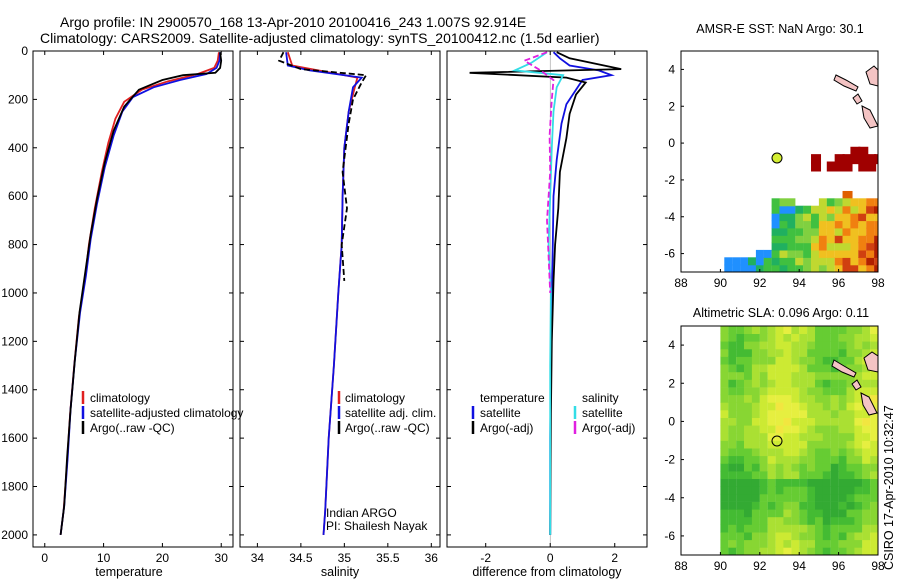  I want to click on series-line-argo, so click(322, 166).